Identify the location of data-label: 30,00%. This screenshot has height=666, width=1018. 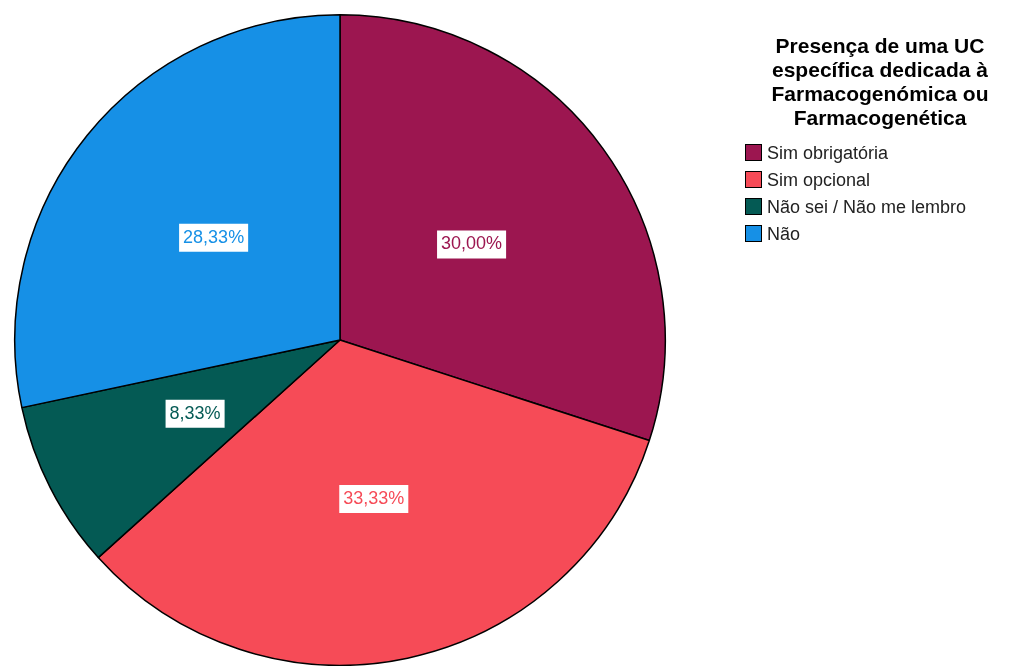
(472, 243).